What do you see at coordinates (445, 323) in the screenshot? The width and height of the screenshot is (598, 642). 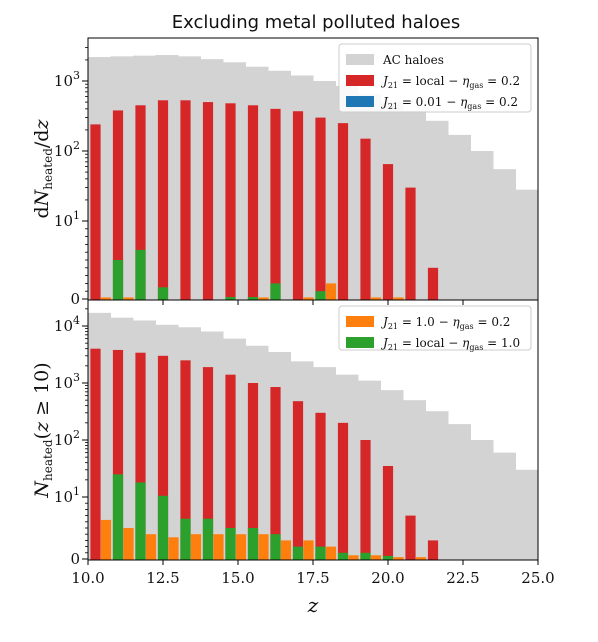 I see `legend-label: J21 = 1.0 − ηgas = 0.2` at bounding box center [445, 323].